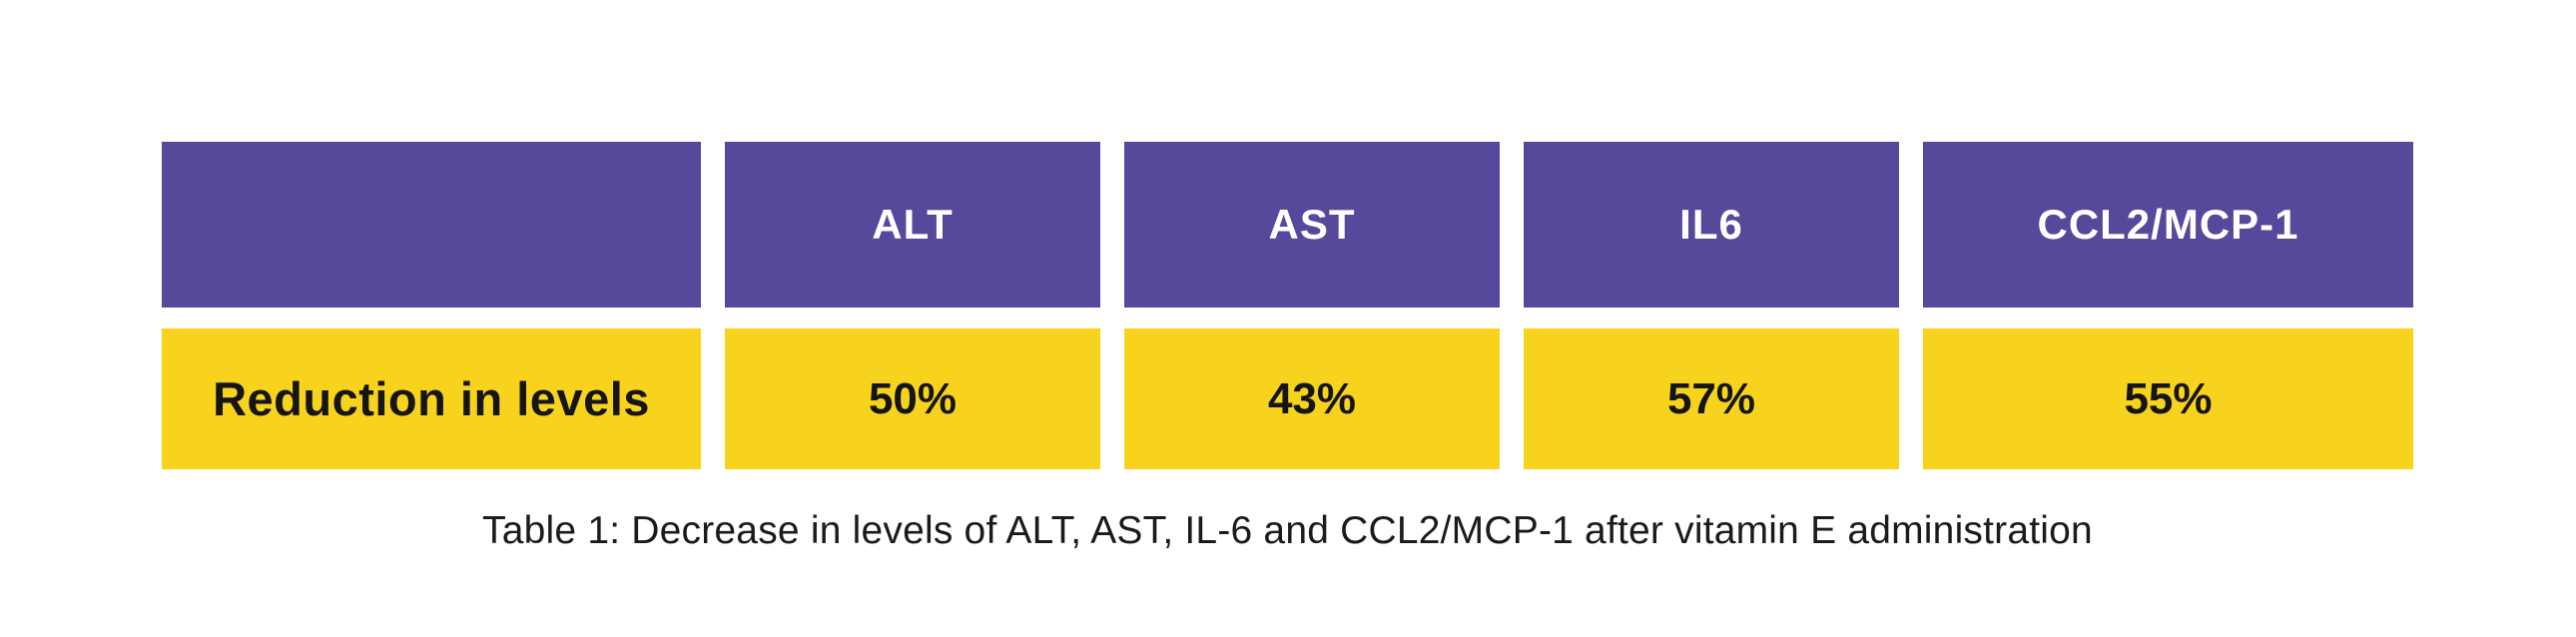 Image resolution: width=2576 pixels, height=637 pixels. Describe the element at coordinates (2168, 225) in the screenshot. I see `header-cell-ccl2-mcp1: CCL2/MCP-1` at that location.